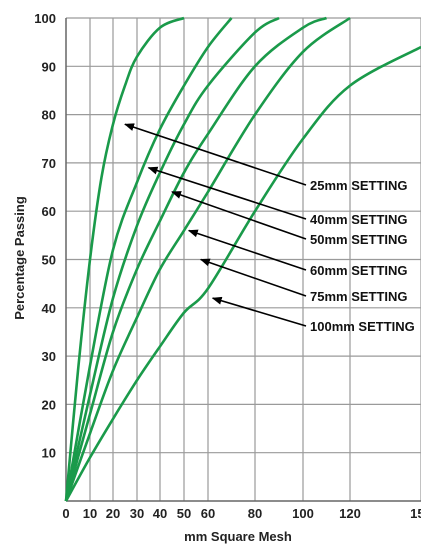  Describe the element at coordinates (255, 513) in the screenshot. I see `x-tick-label: 80` at that location.